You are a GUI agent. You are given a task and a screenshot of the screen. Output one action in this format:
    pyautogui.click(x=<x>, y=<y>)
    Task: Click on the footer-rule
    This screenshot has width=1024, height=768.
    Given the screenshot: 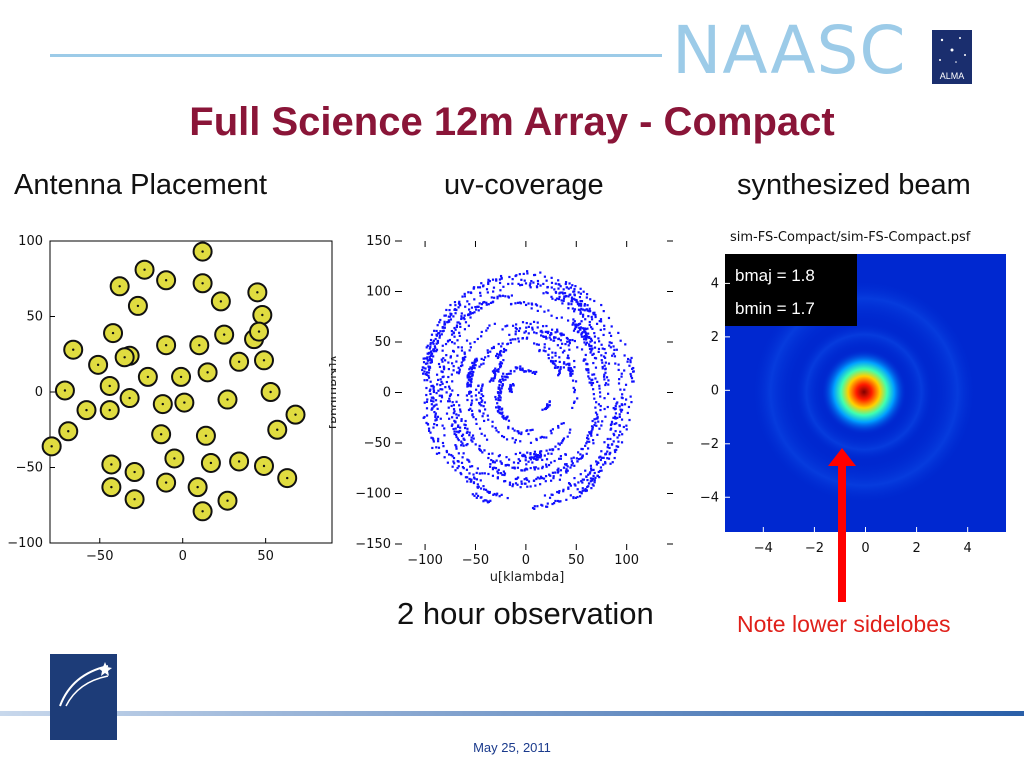 What is the action you would take?
    pyautogui.click(x=512, y=713)
    